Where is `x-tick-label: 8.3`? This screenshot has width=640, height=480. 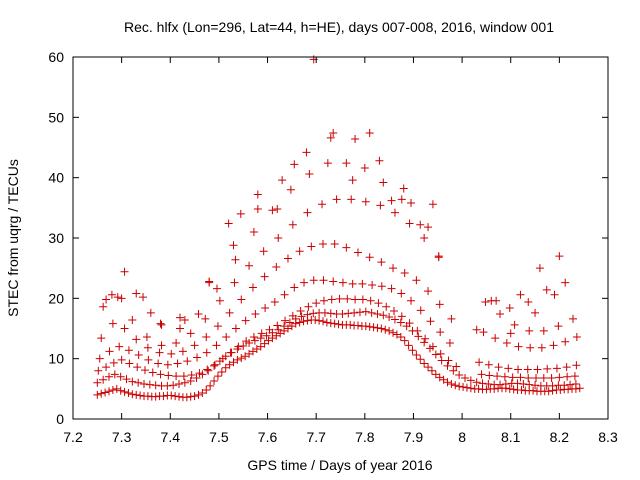
x-tick-label: 8.3 is located at coordinates (608, 437).